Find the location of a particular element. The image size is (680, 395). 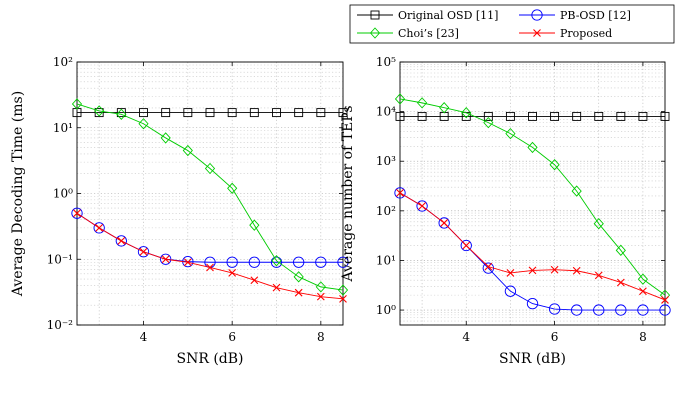

y-tick-label: 10¹ is located at coordinates (386, 260).